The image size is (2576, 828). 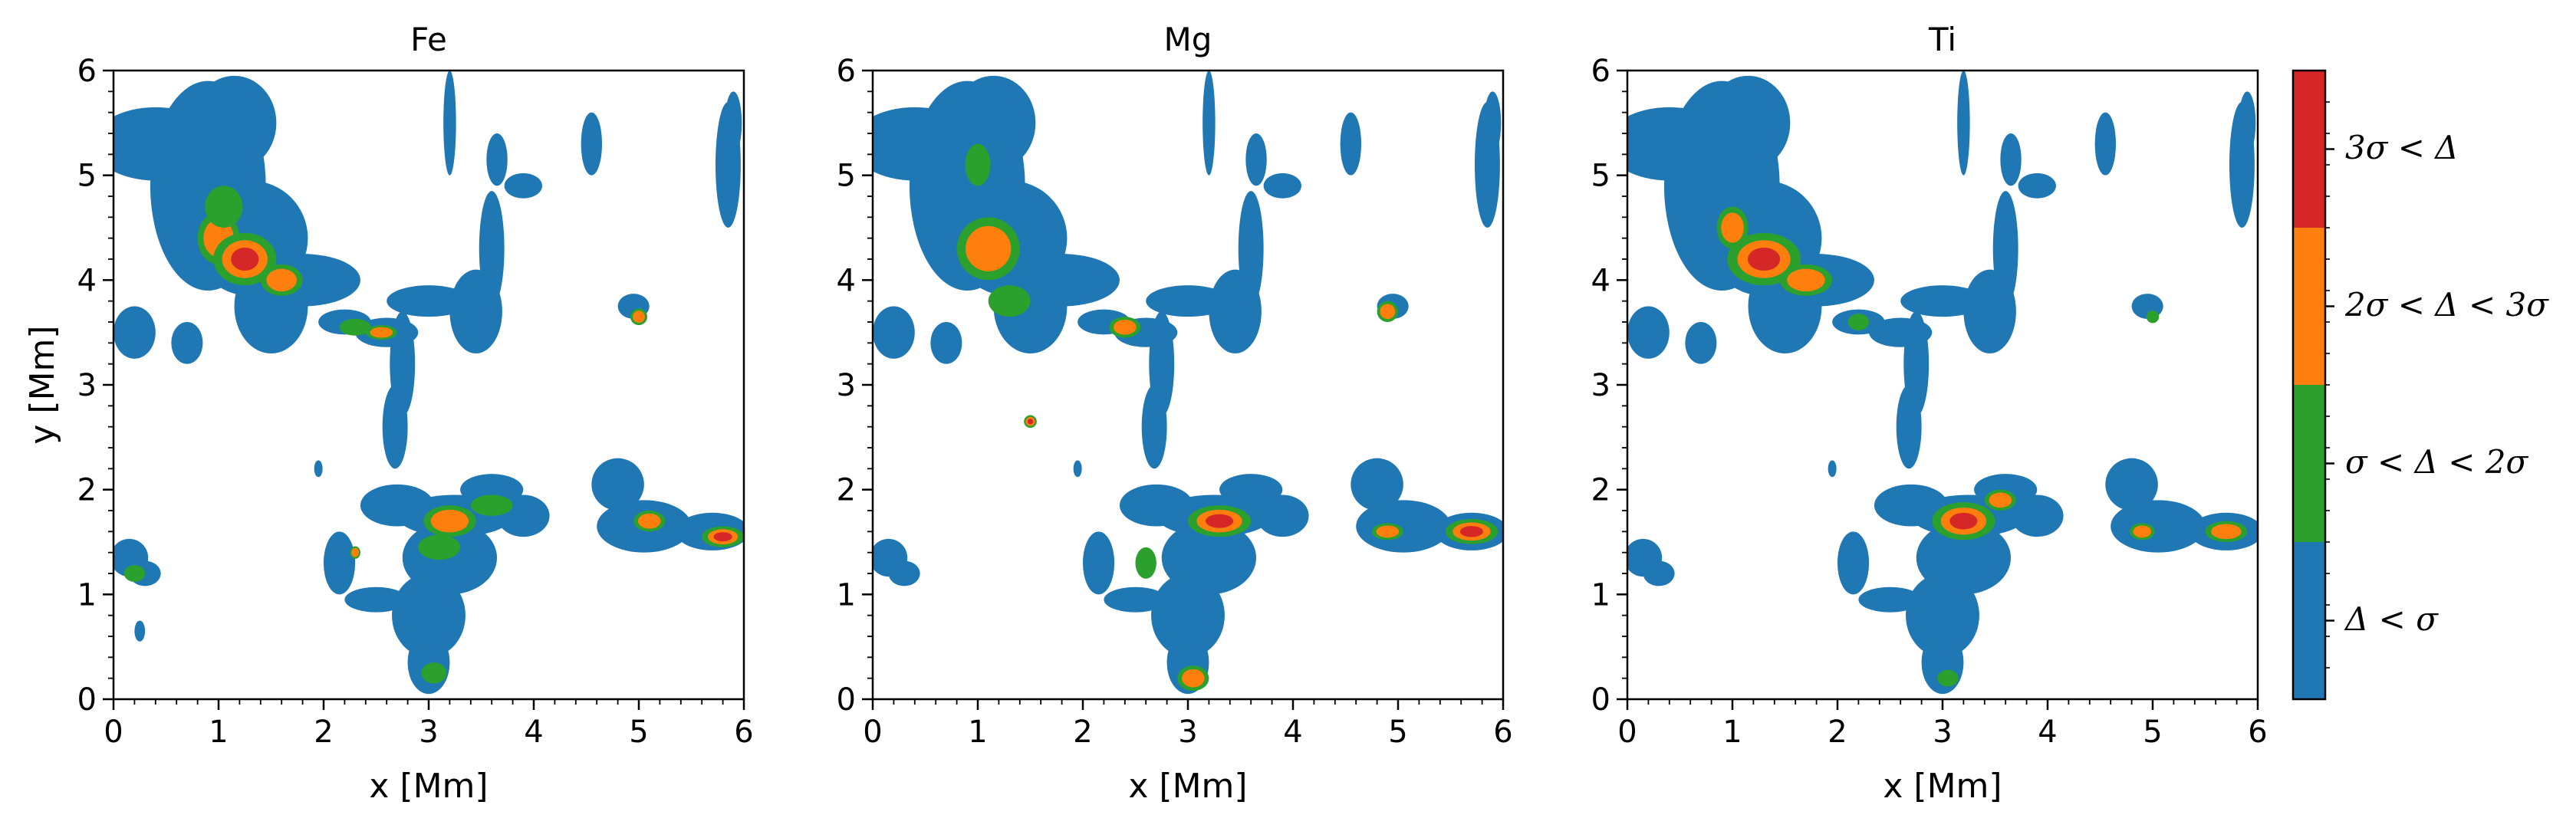 What do you see at coordinates (428, 786) in the screenshot?
I see `x-axis-label: x [Mm]` at bounding box center [428, 786].